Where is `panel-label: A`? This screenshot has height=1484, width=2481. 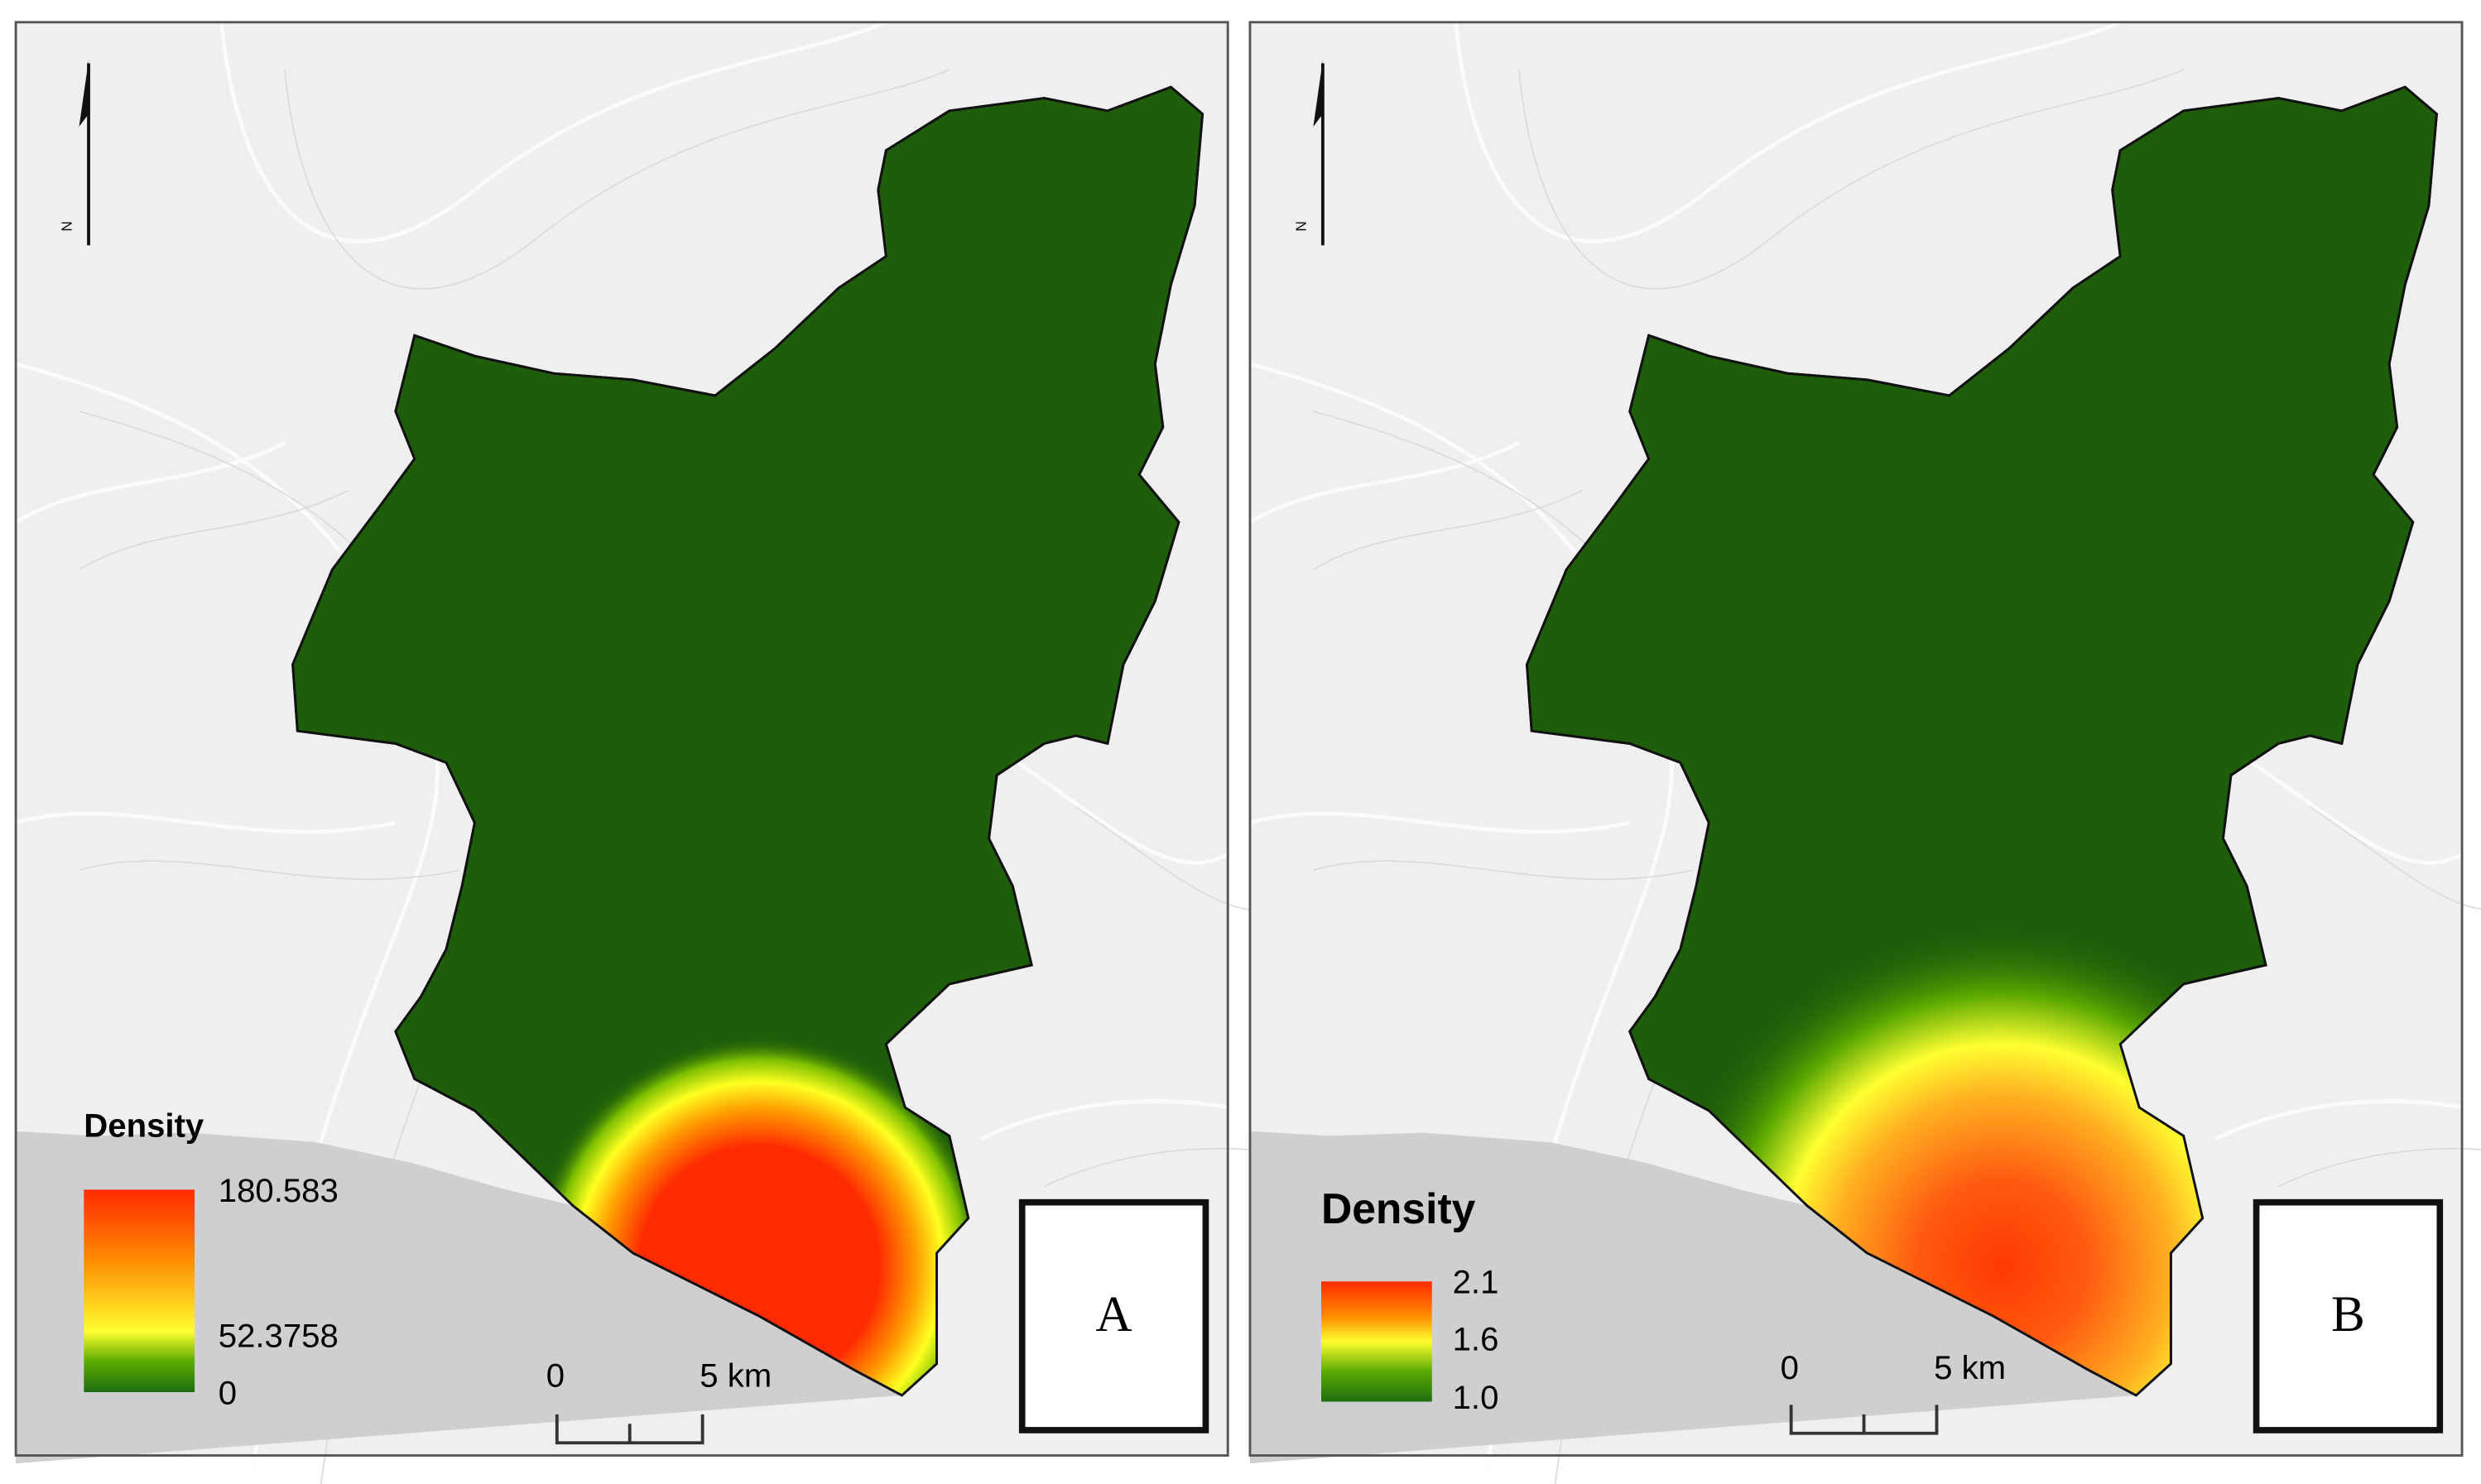 panel-label: A is located at coordinates (1114, 1314).